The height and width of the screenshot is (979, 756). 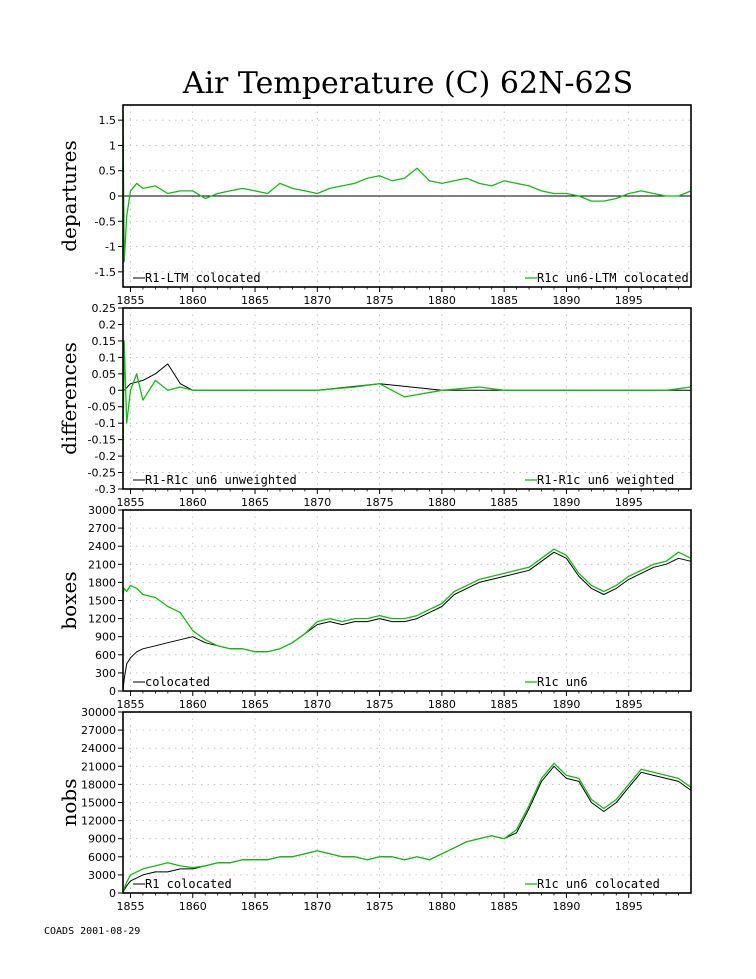 I want to click on y-tick-label: -0.15, so click(x=102, y=440).